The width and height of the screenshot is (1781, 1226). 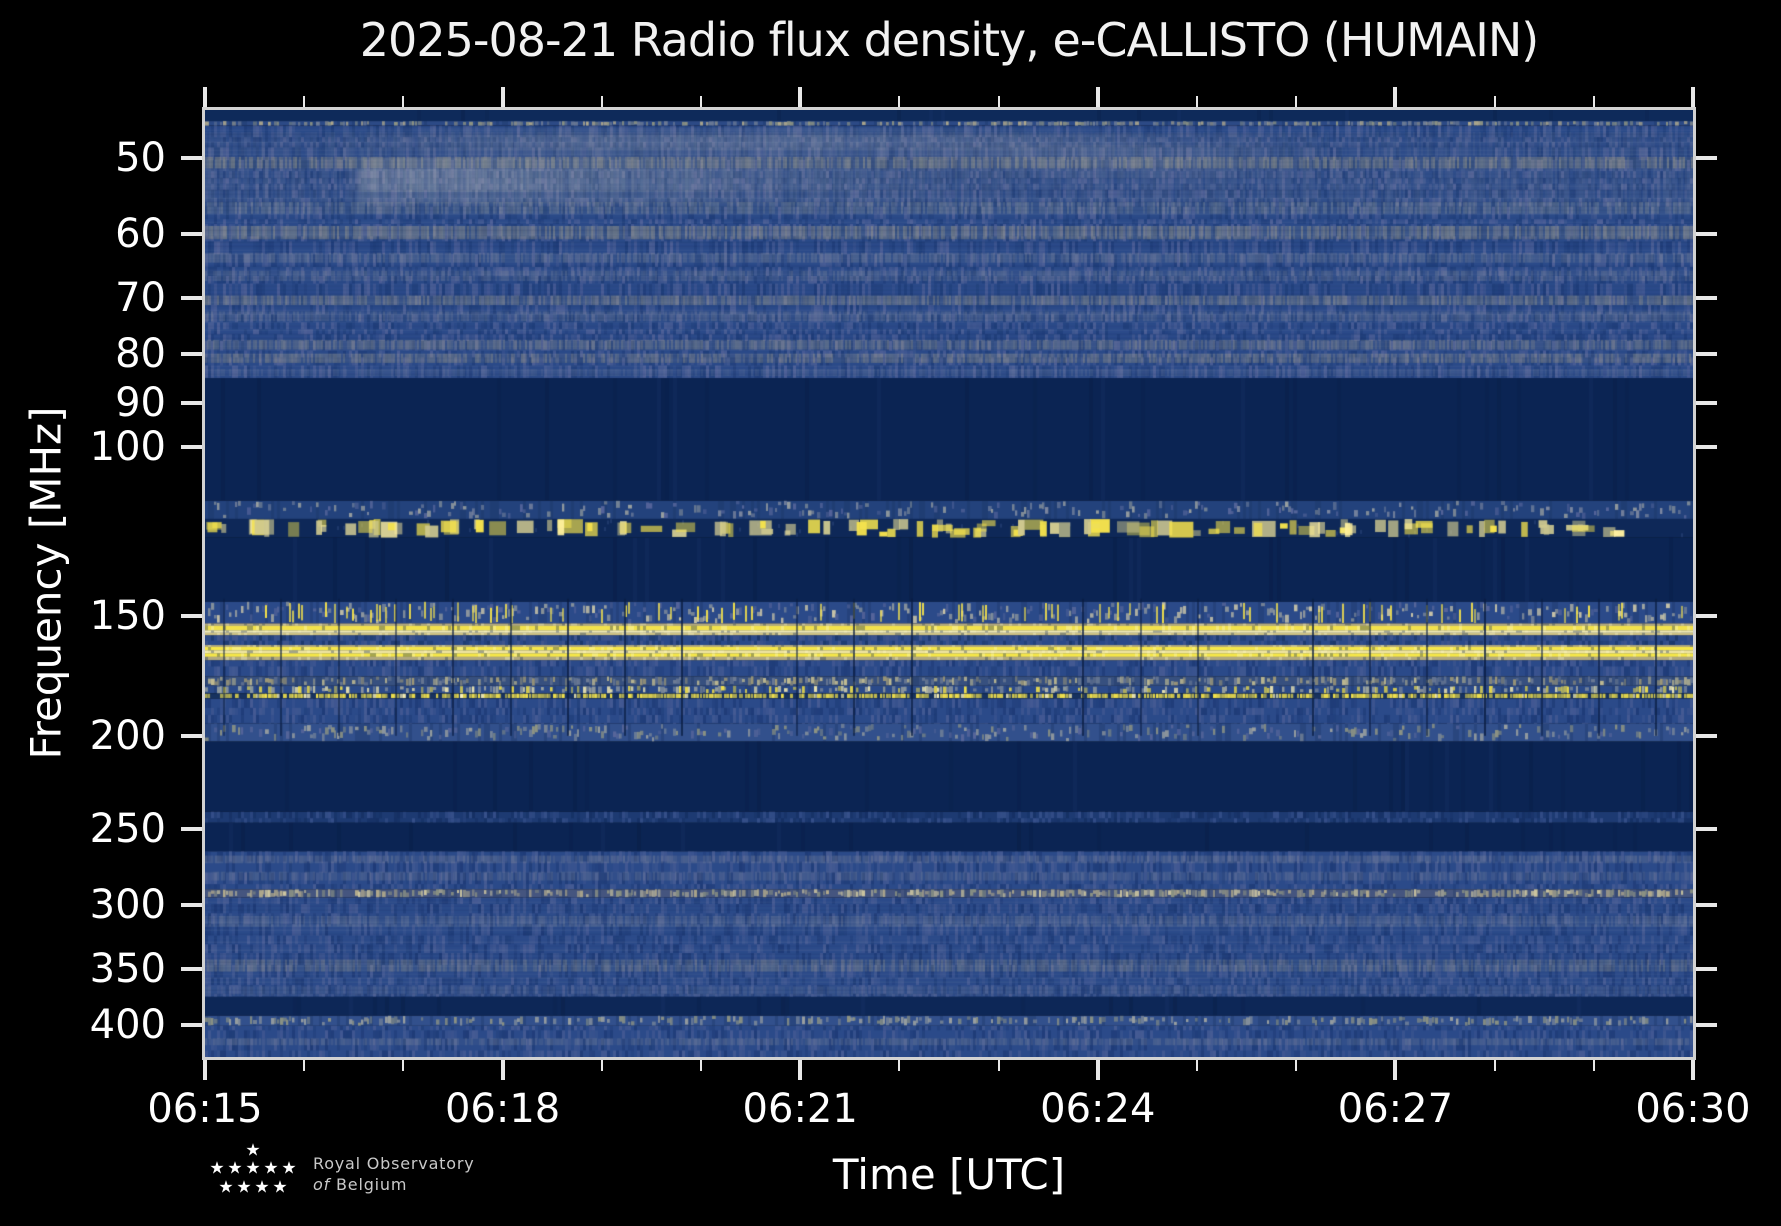 What do you see at coordinates (140, 353) in the screenshot?
I see `y-tick-label: 80` at bounding box center [140, 353].